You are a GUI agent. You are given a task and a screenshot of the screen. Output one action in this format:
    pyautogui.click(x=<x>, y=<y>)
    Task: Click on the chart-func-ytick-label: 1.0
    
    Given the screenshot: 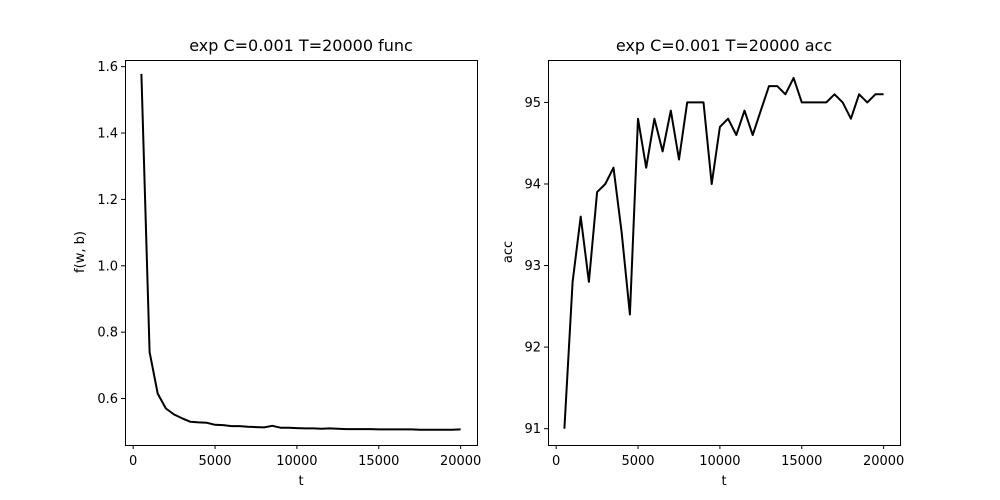 What is the action you would take?
    pyautogui.click(x=107, y=266)
    